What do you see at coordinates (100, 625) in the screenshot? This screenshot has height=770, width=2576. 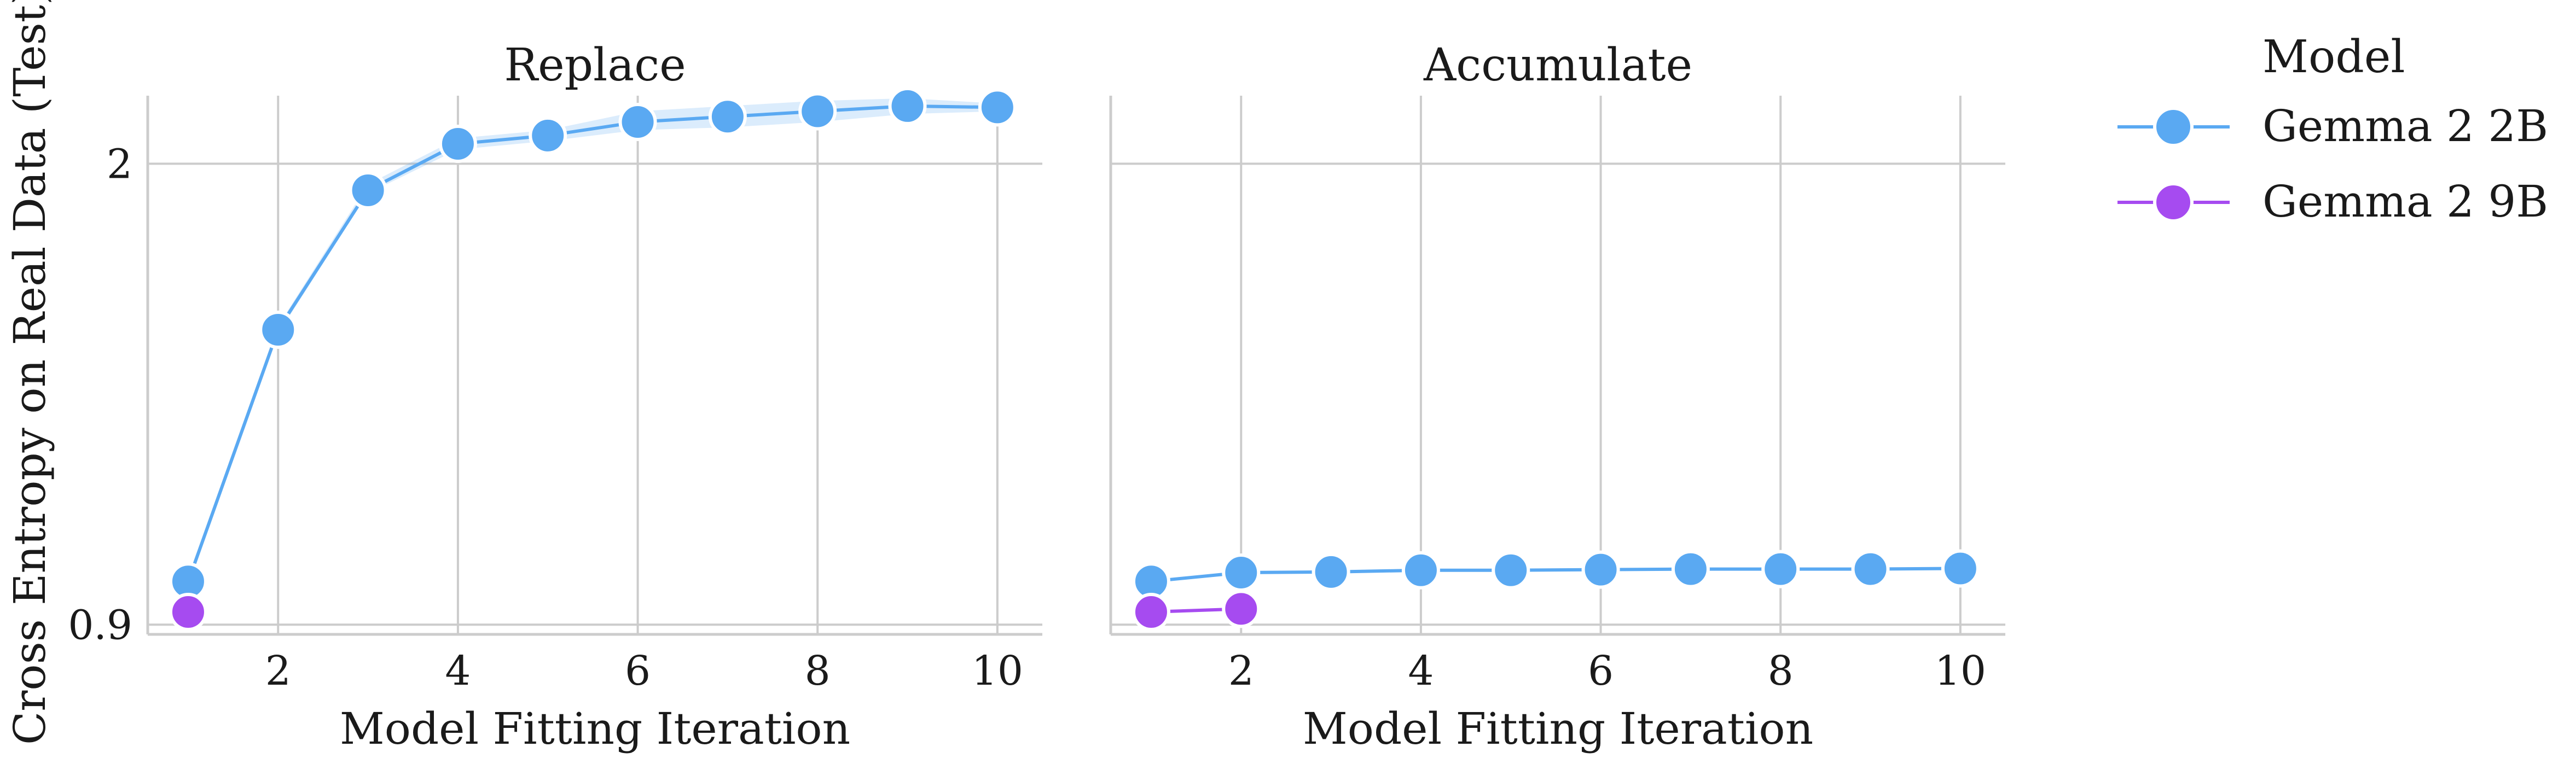 I see `y-tick-label: 0.9` at bounding box center [100, 625].